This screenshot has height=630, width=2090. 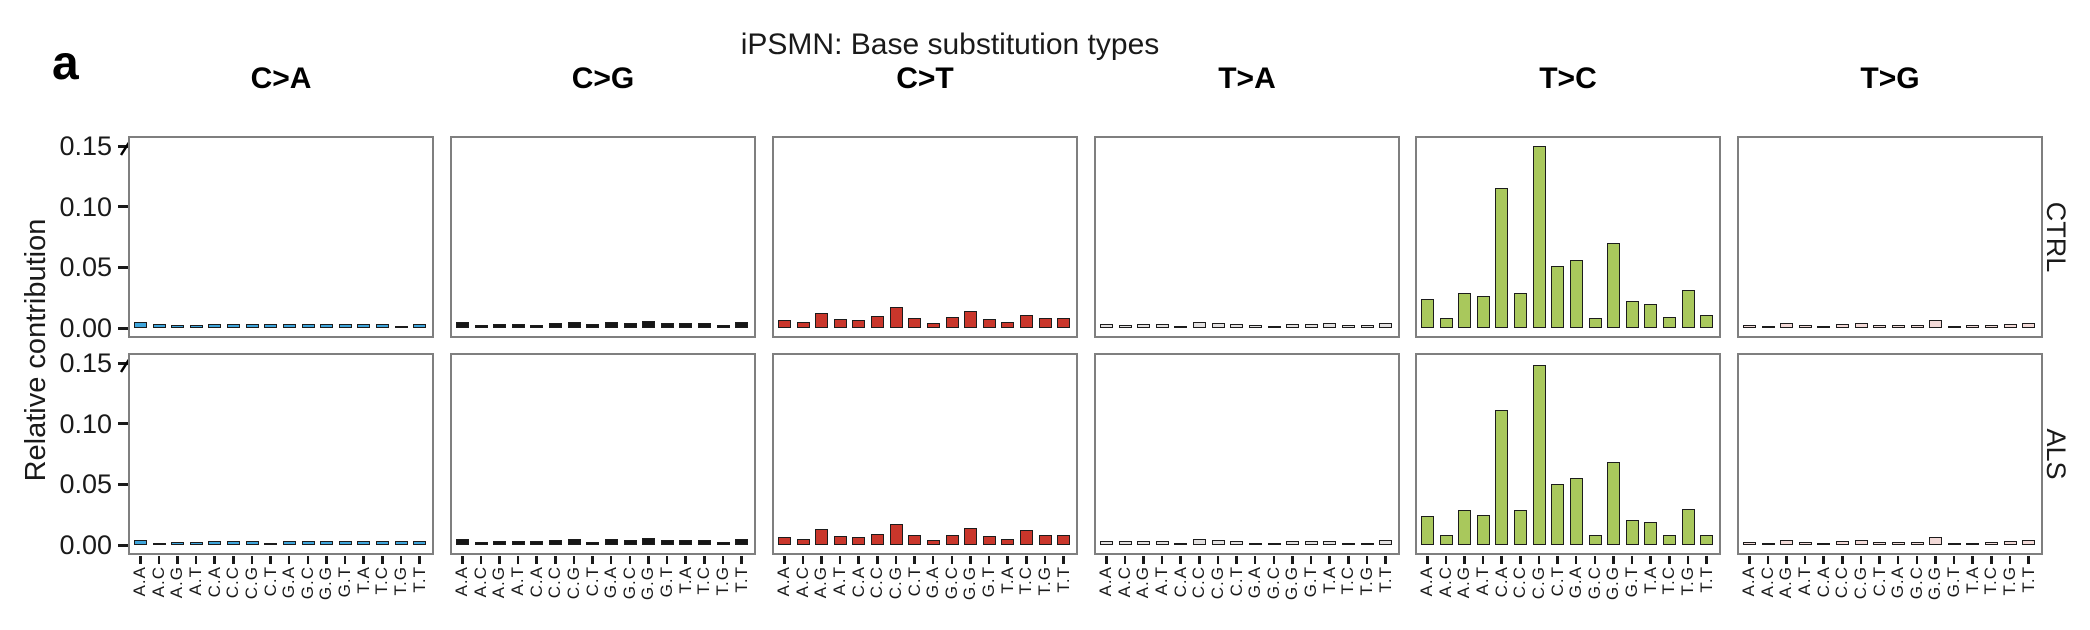 What do you see at coordinates (1385, 325) in the screenshot?
I see `bar-ctrl-t-a-t-t` at bounding box center [1385, 325].